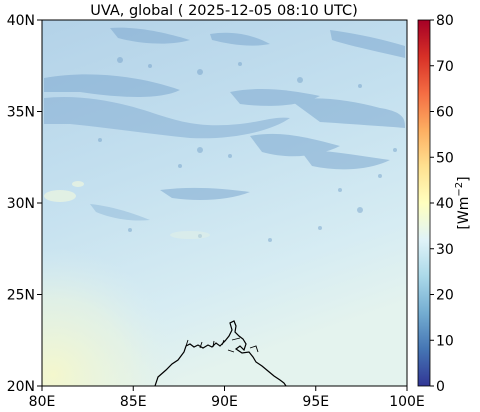  I want to click on x-axis: 80E 85E 90E 95E 100E, so click(227, 398).